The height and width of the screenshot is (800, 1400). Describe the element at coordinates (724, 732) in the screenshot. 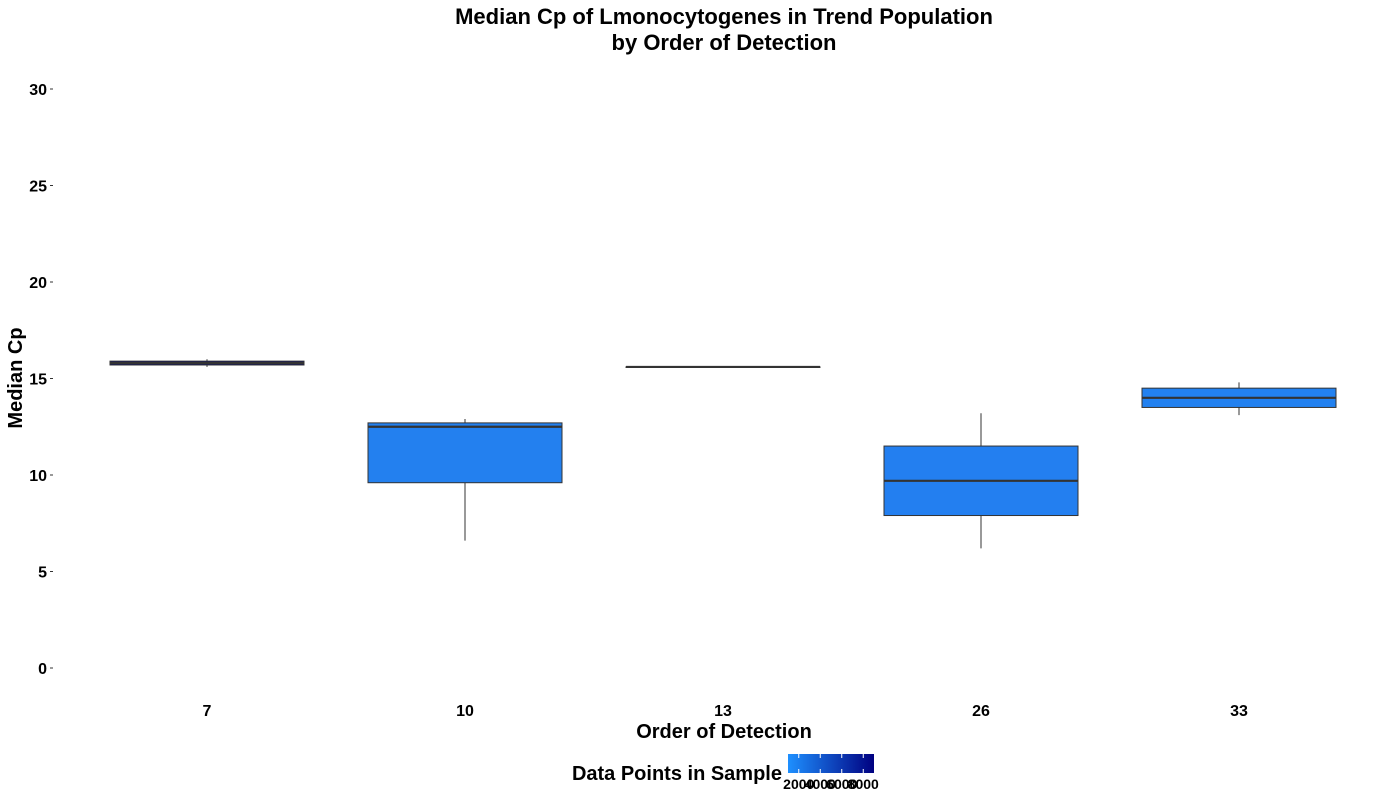

I see `x-axis-title: Order of Detection` at that location.